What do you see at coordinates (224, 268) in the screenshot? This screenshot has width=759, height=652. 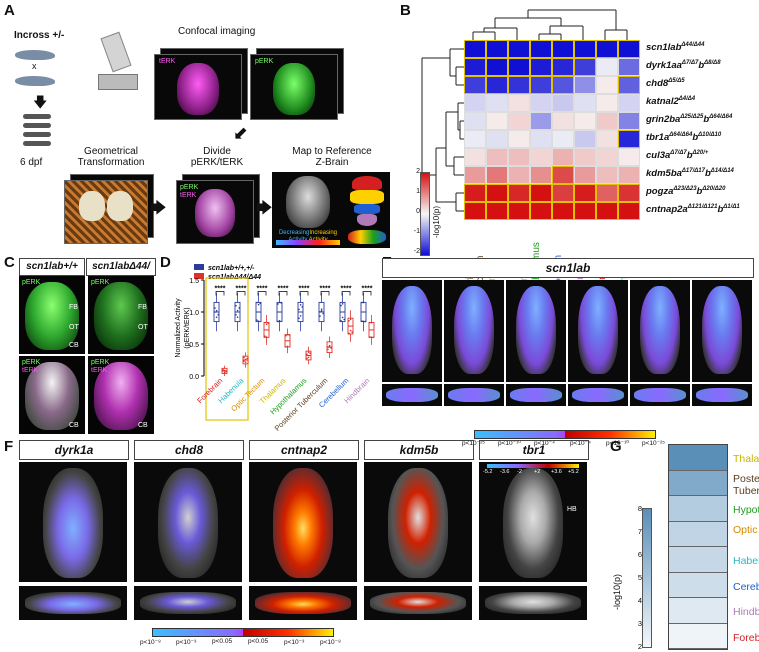 I see `legend-entry: scn1lab+/+,+/-` at bounding box center [224, 268].